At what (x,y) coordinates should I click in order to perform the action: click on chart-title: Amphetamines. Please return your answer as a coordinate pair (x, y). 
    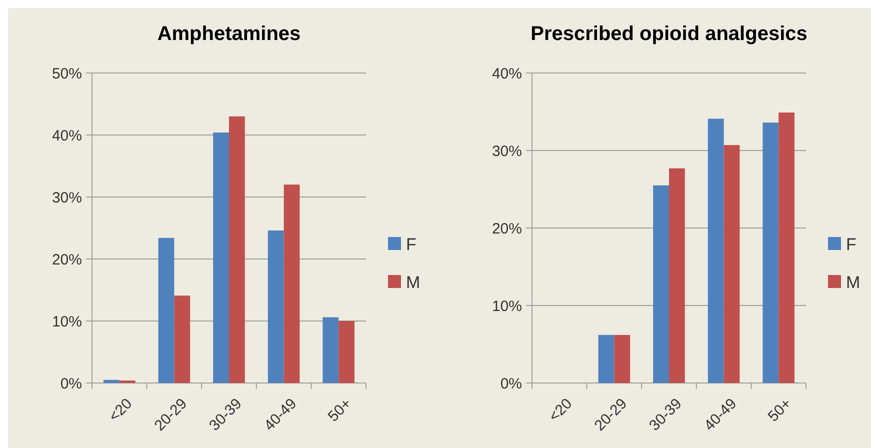
    Looking at the image, I should click on (229, 34).